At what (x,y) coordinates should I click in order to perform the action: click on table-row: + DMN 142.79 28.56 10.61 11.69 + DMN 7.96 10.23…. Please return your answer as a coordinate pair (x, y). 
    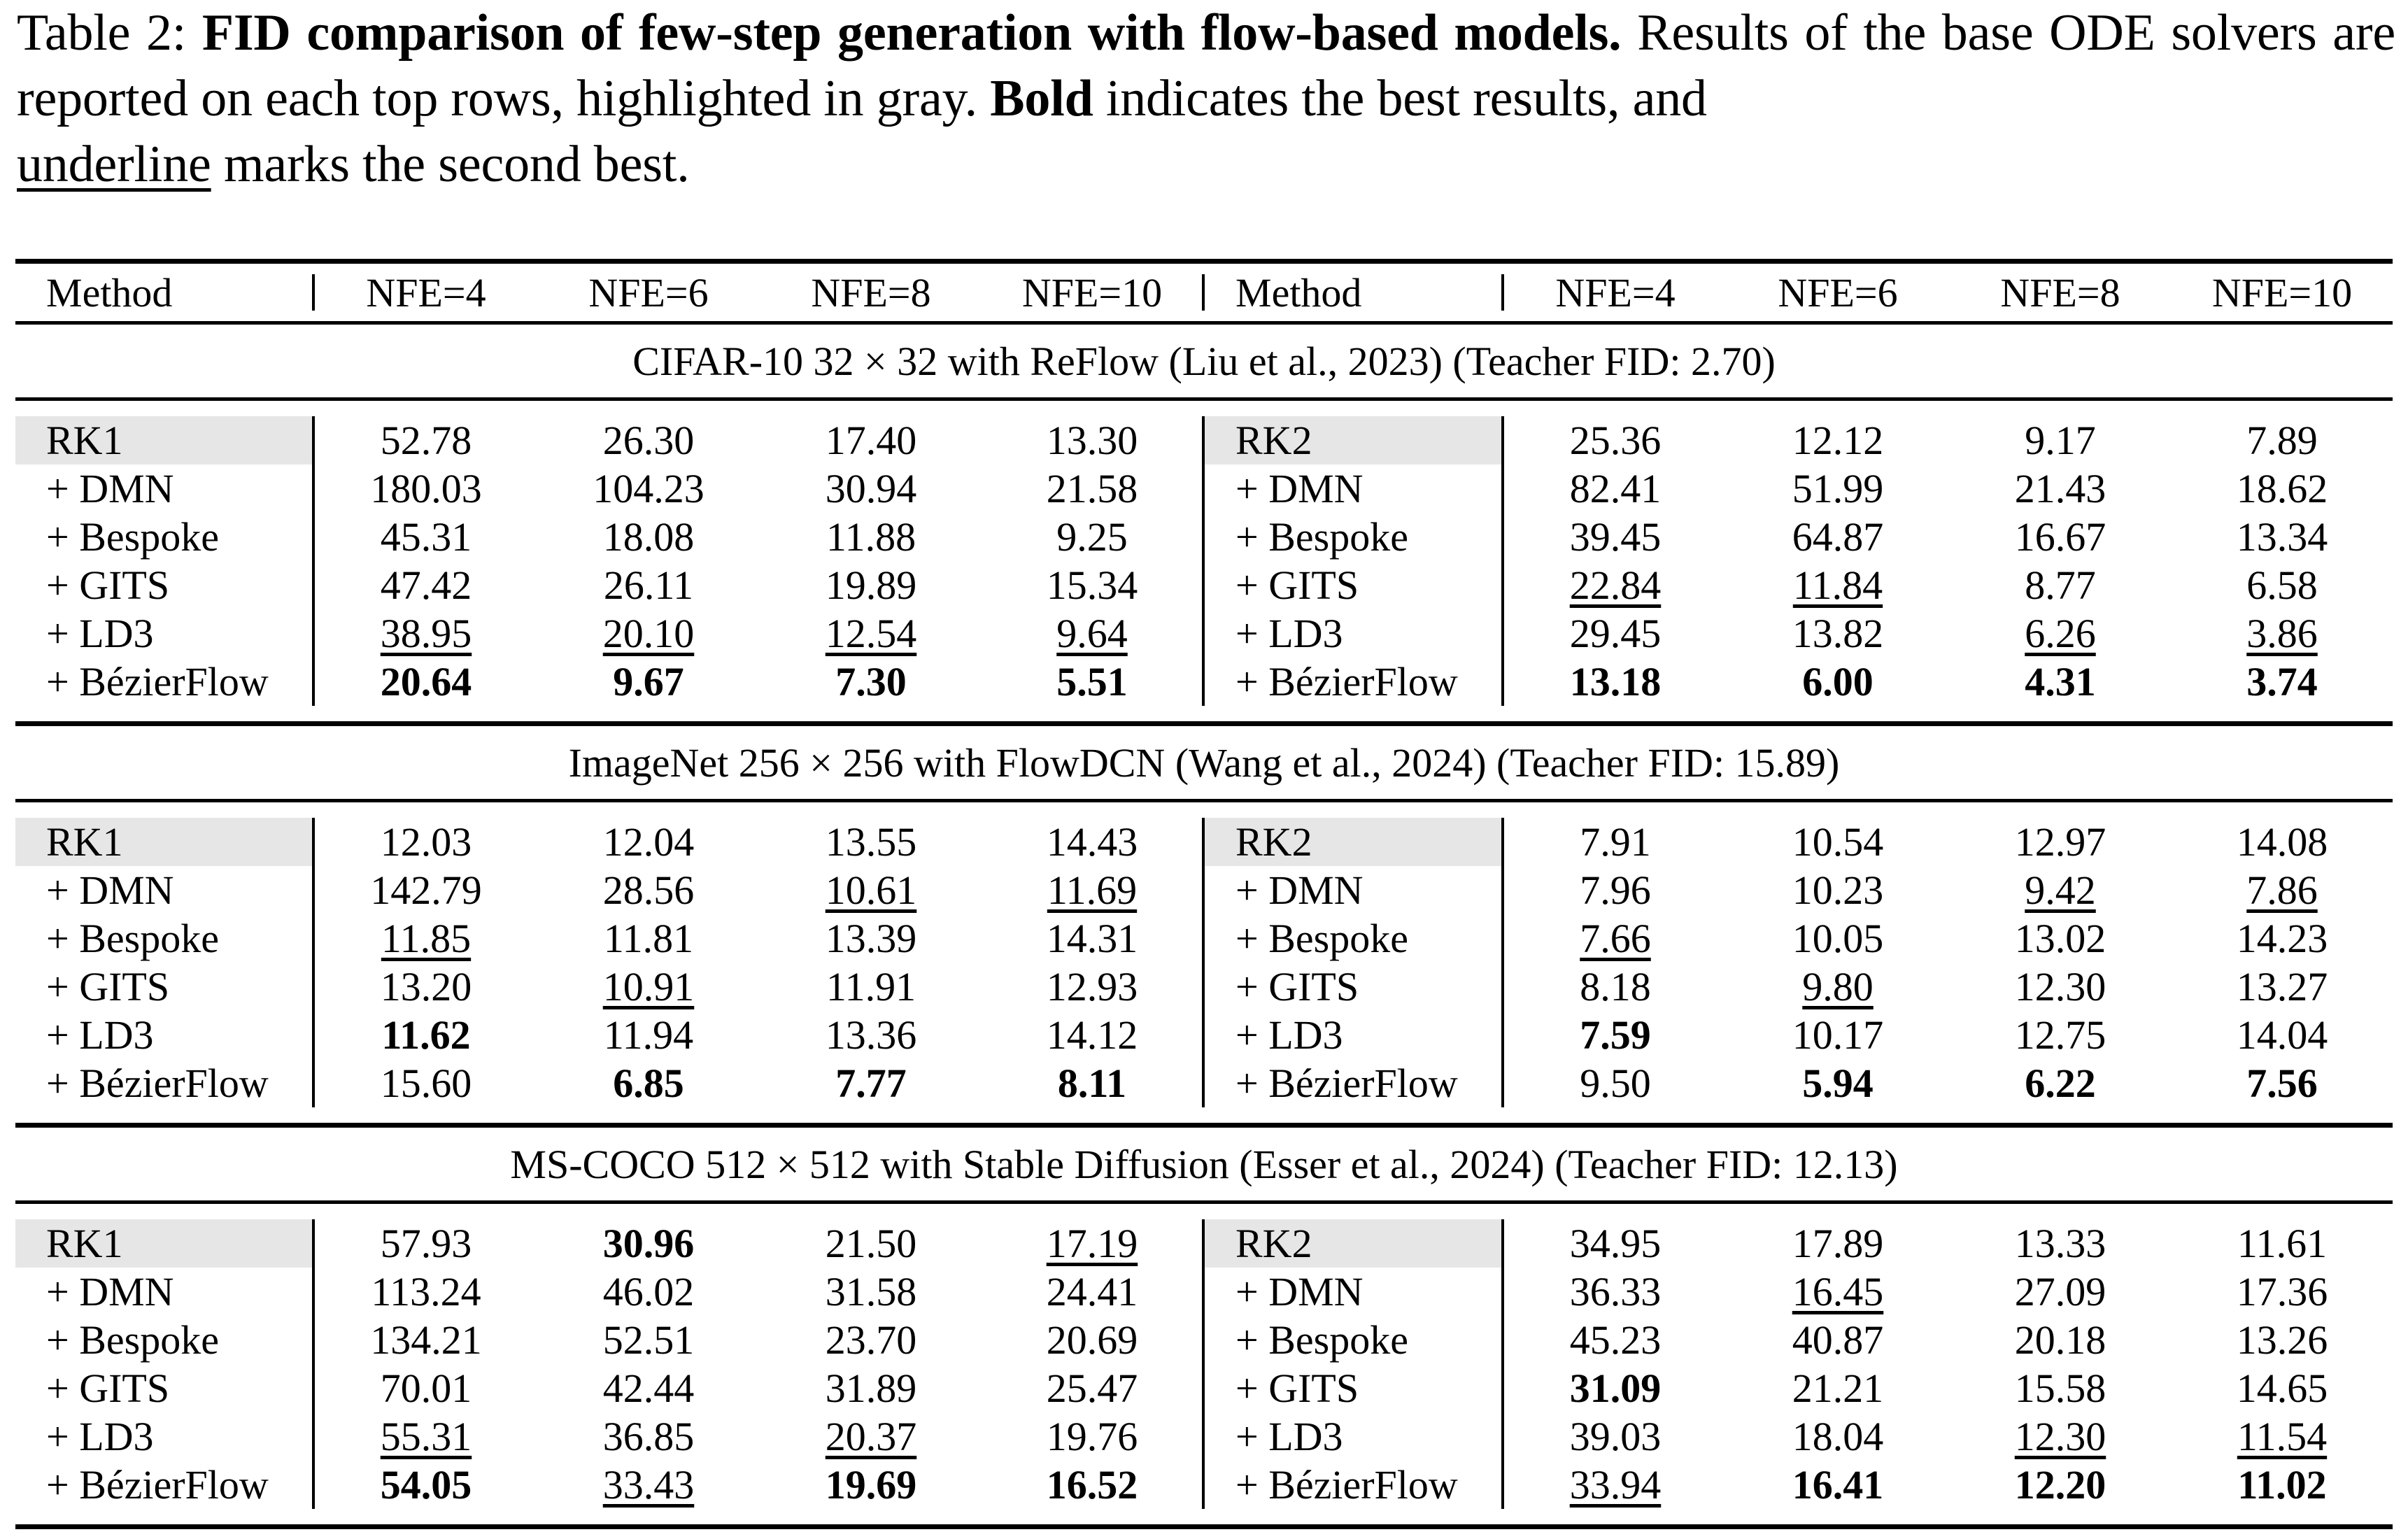
    Looking at the image, I should click on (1204, 890).